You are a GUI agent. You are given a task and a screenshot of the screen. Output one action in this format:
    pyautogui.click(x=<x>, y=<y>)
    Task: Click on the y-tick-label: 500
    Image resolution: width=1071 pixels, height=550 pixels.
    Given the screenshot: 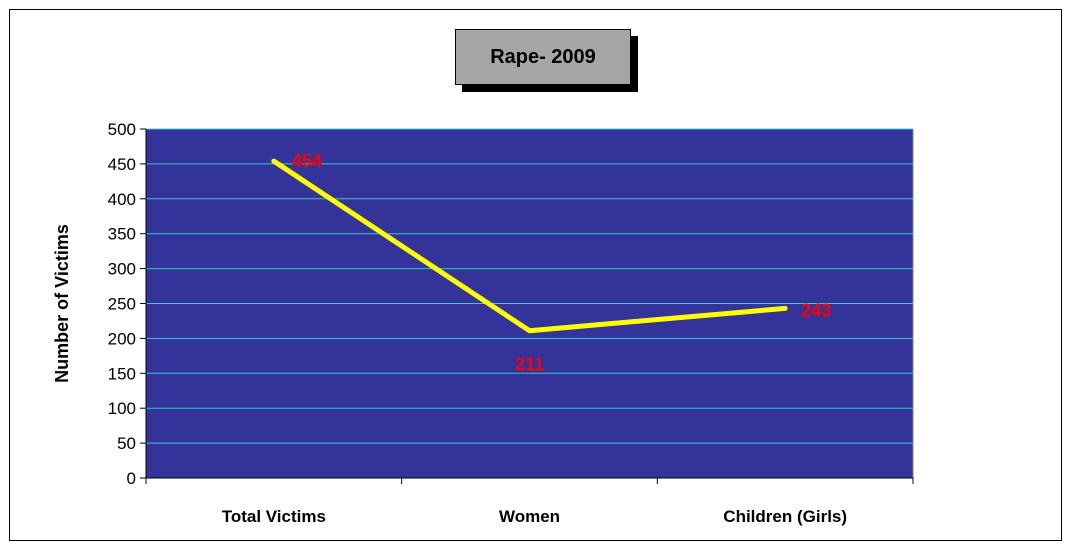 What is the action you would take?
    pyautogui.click(x=122, y=129)
    